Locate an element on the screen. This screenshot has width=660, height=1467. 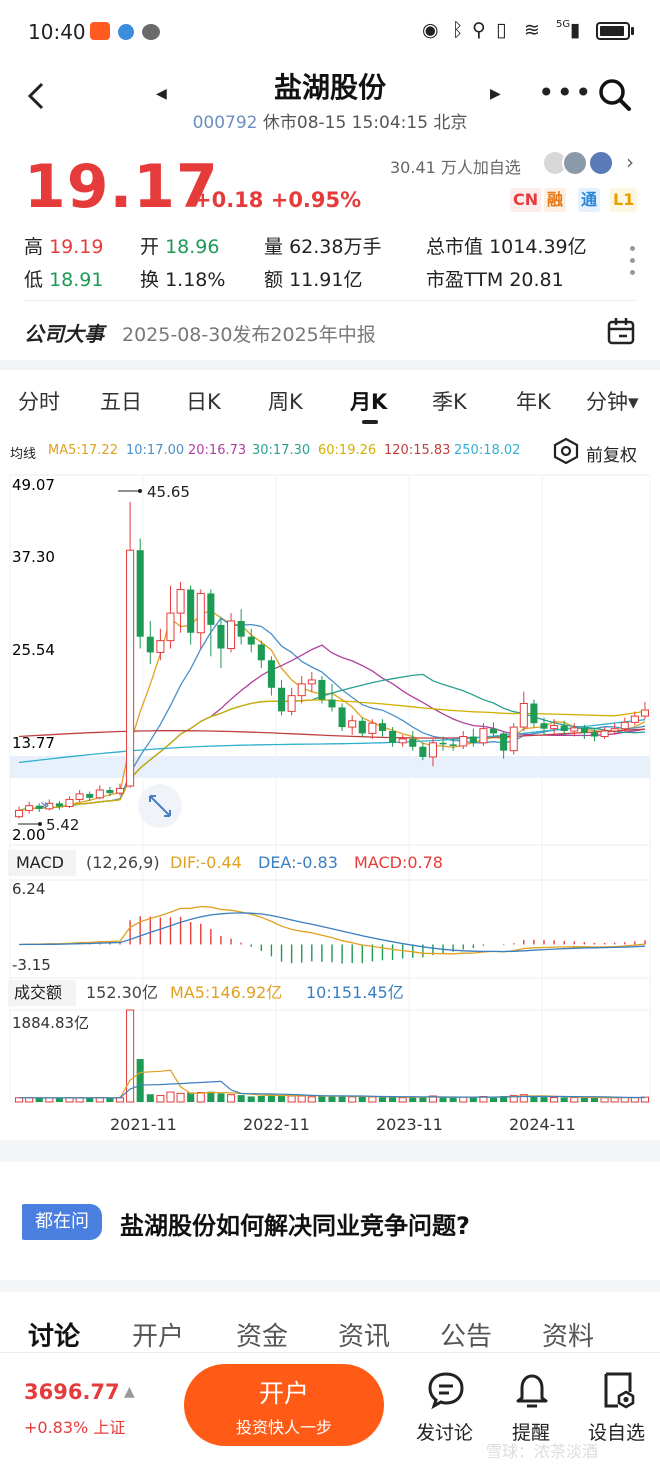
ask-card is located at coordinates (330, 1221).